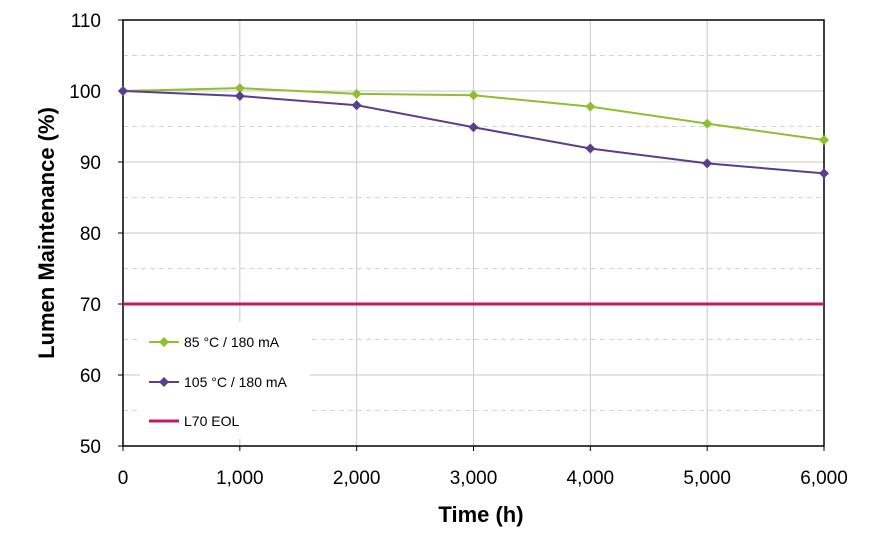  What do you see at coordinates (90, 163) in the screenshot?
I see `y-tick-label: 90` at bounding box center [90, 163].